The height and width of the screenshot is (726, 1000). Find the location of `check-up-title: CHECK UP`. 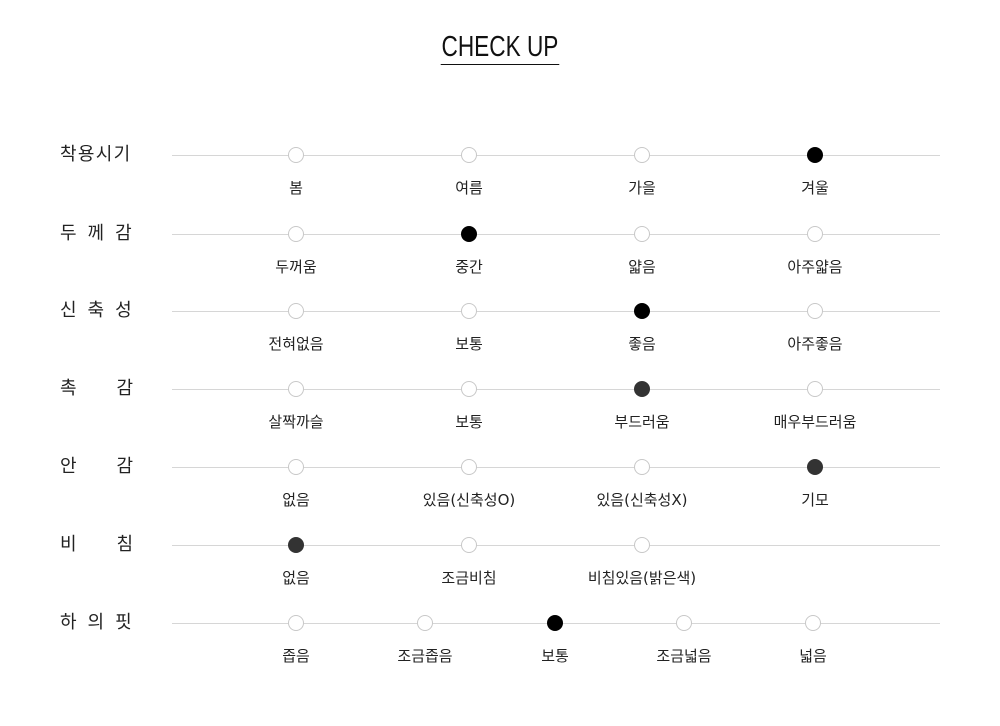

check-up-title: CHECK UP is located at coordinates (500, 47).